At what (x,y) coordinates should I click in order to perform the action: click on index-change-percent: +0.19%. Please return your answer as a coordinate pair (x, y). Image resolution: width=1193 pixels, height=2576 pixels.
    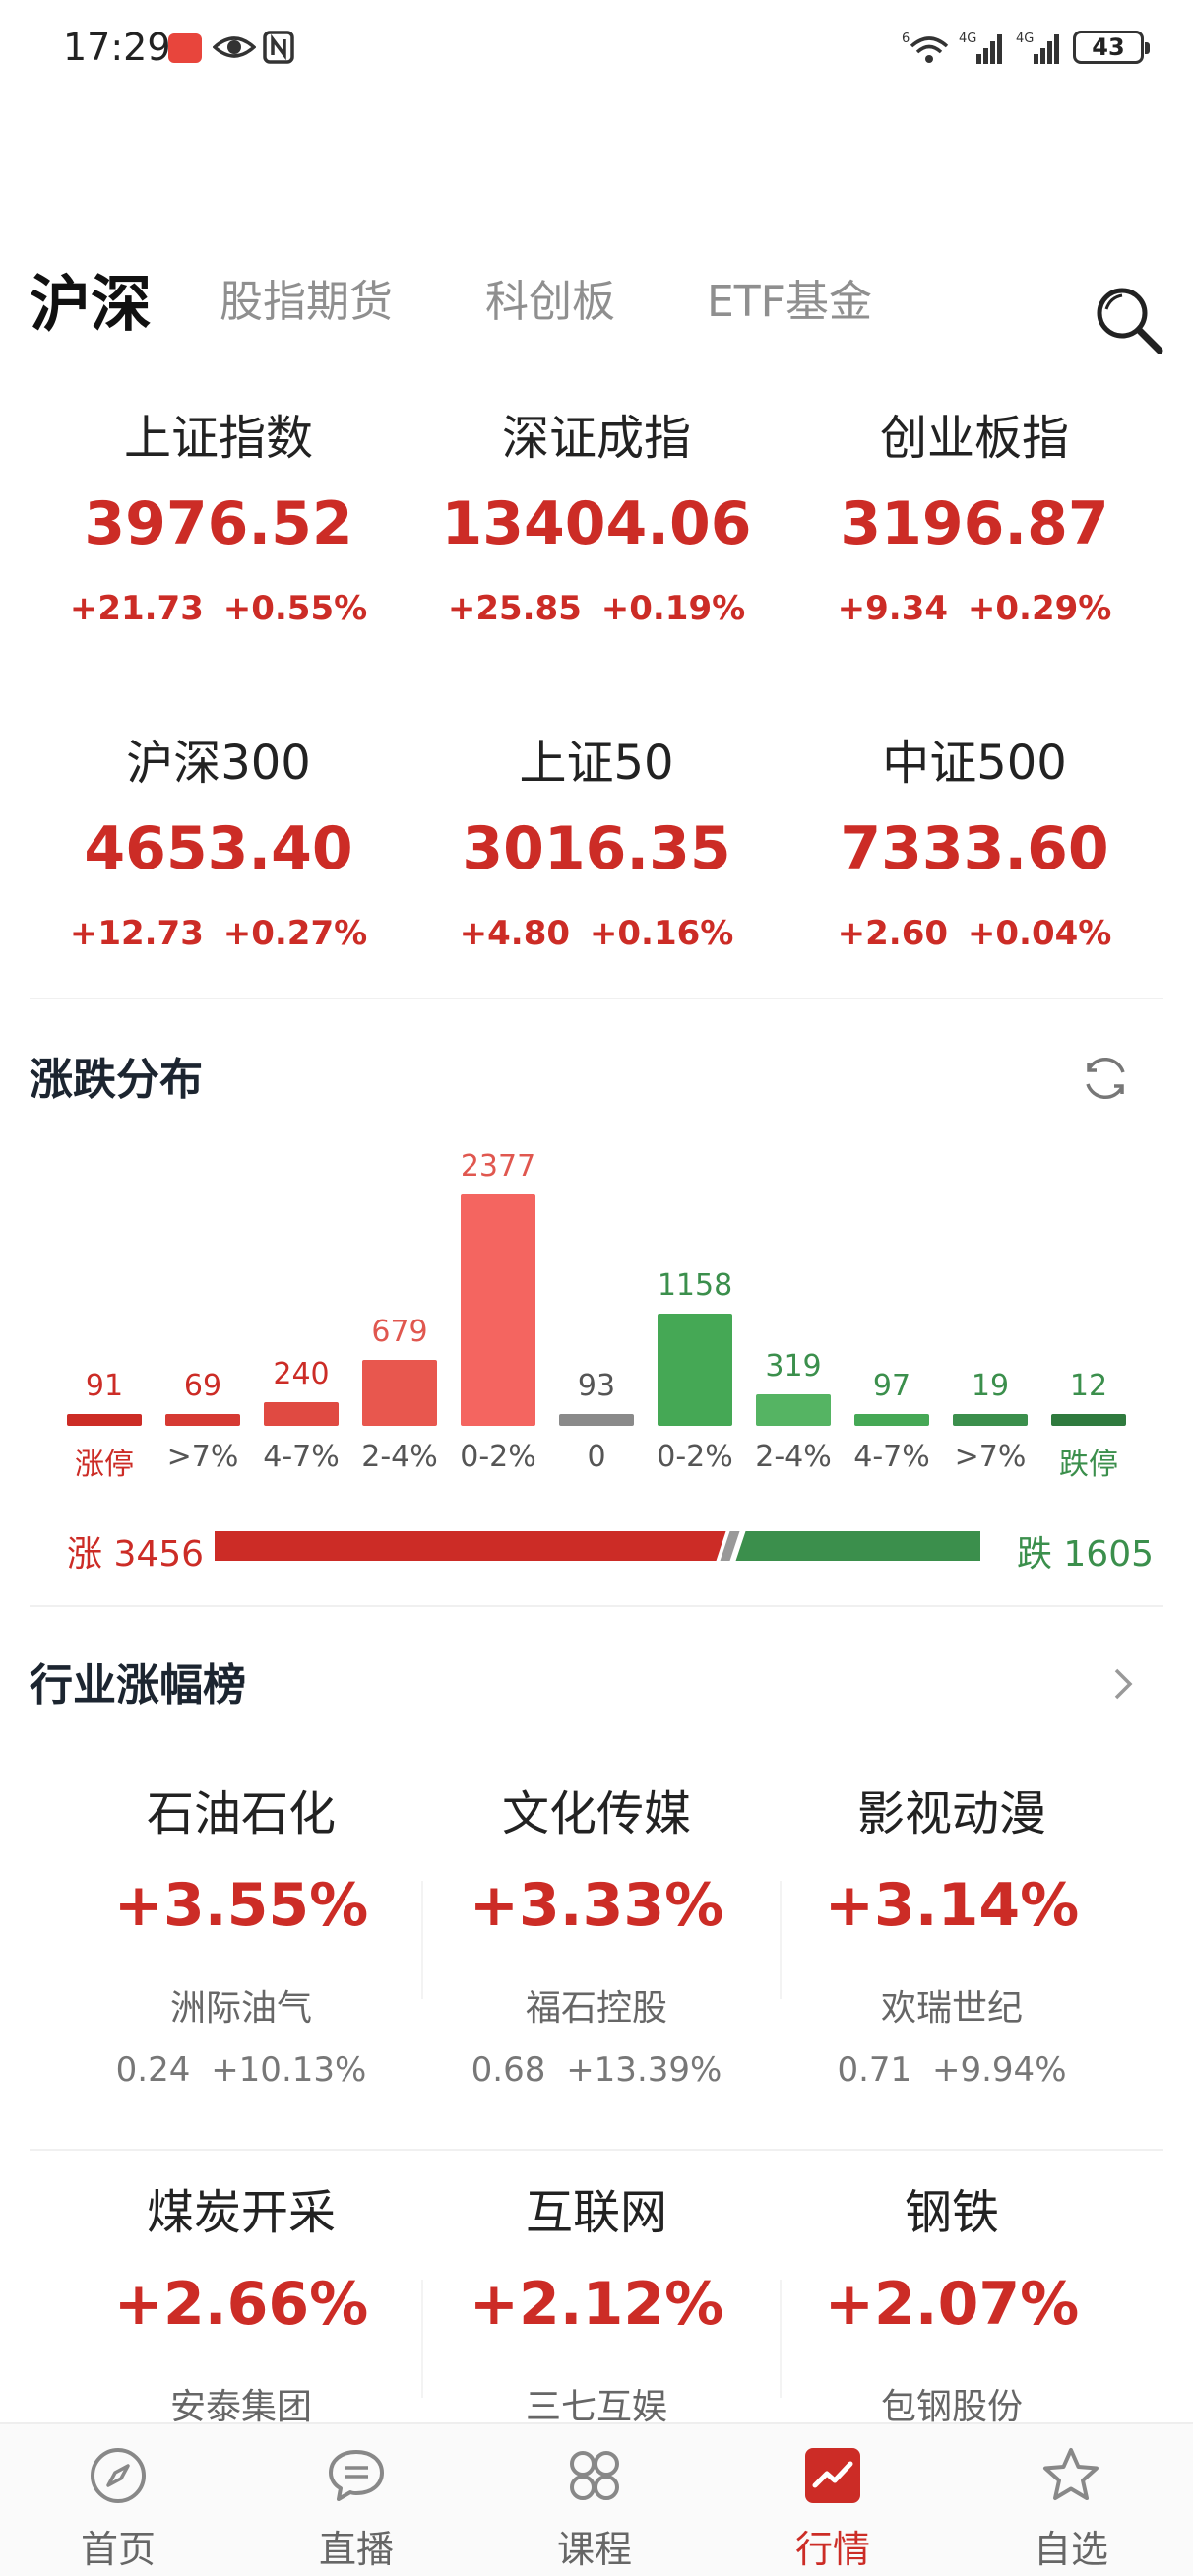
    Looking at the image, I should click on (673, 608).